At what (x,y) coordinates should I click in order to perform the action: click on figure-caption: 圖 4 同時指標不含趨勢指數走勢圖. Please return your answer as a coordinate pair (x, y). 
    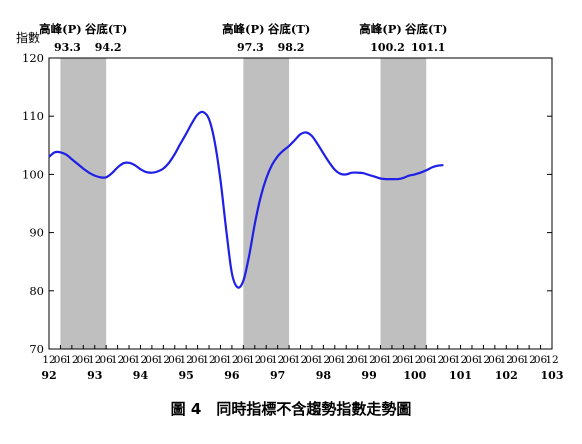
    Looking at the image, I should click on (291, 409).